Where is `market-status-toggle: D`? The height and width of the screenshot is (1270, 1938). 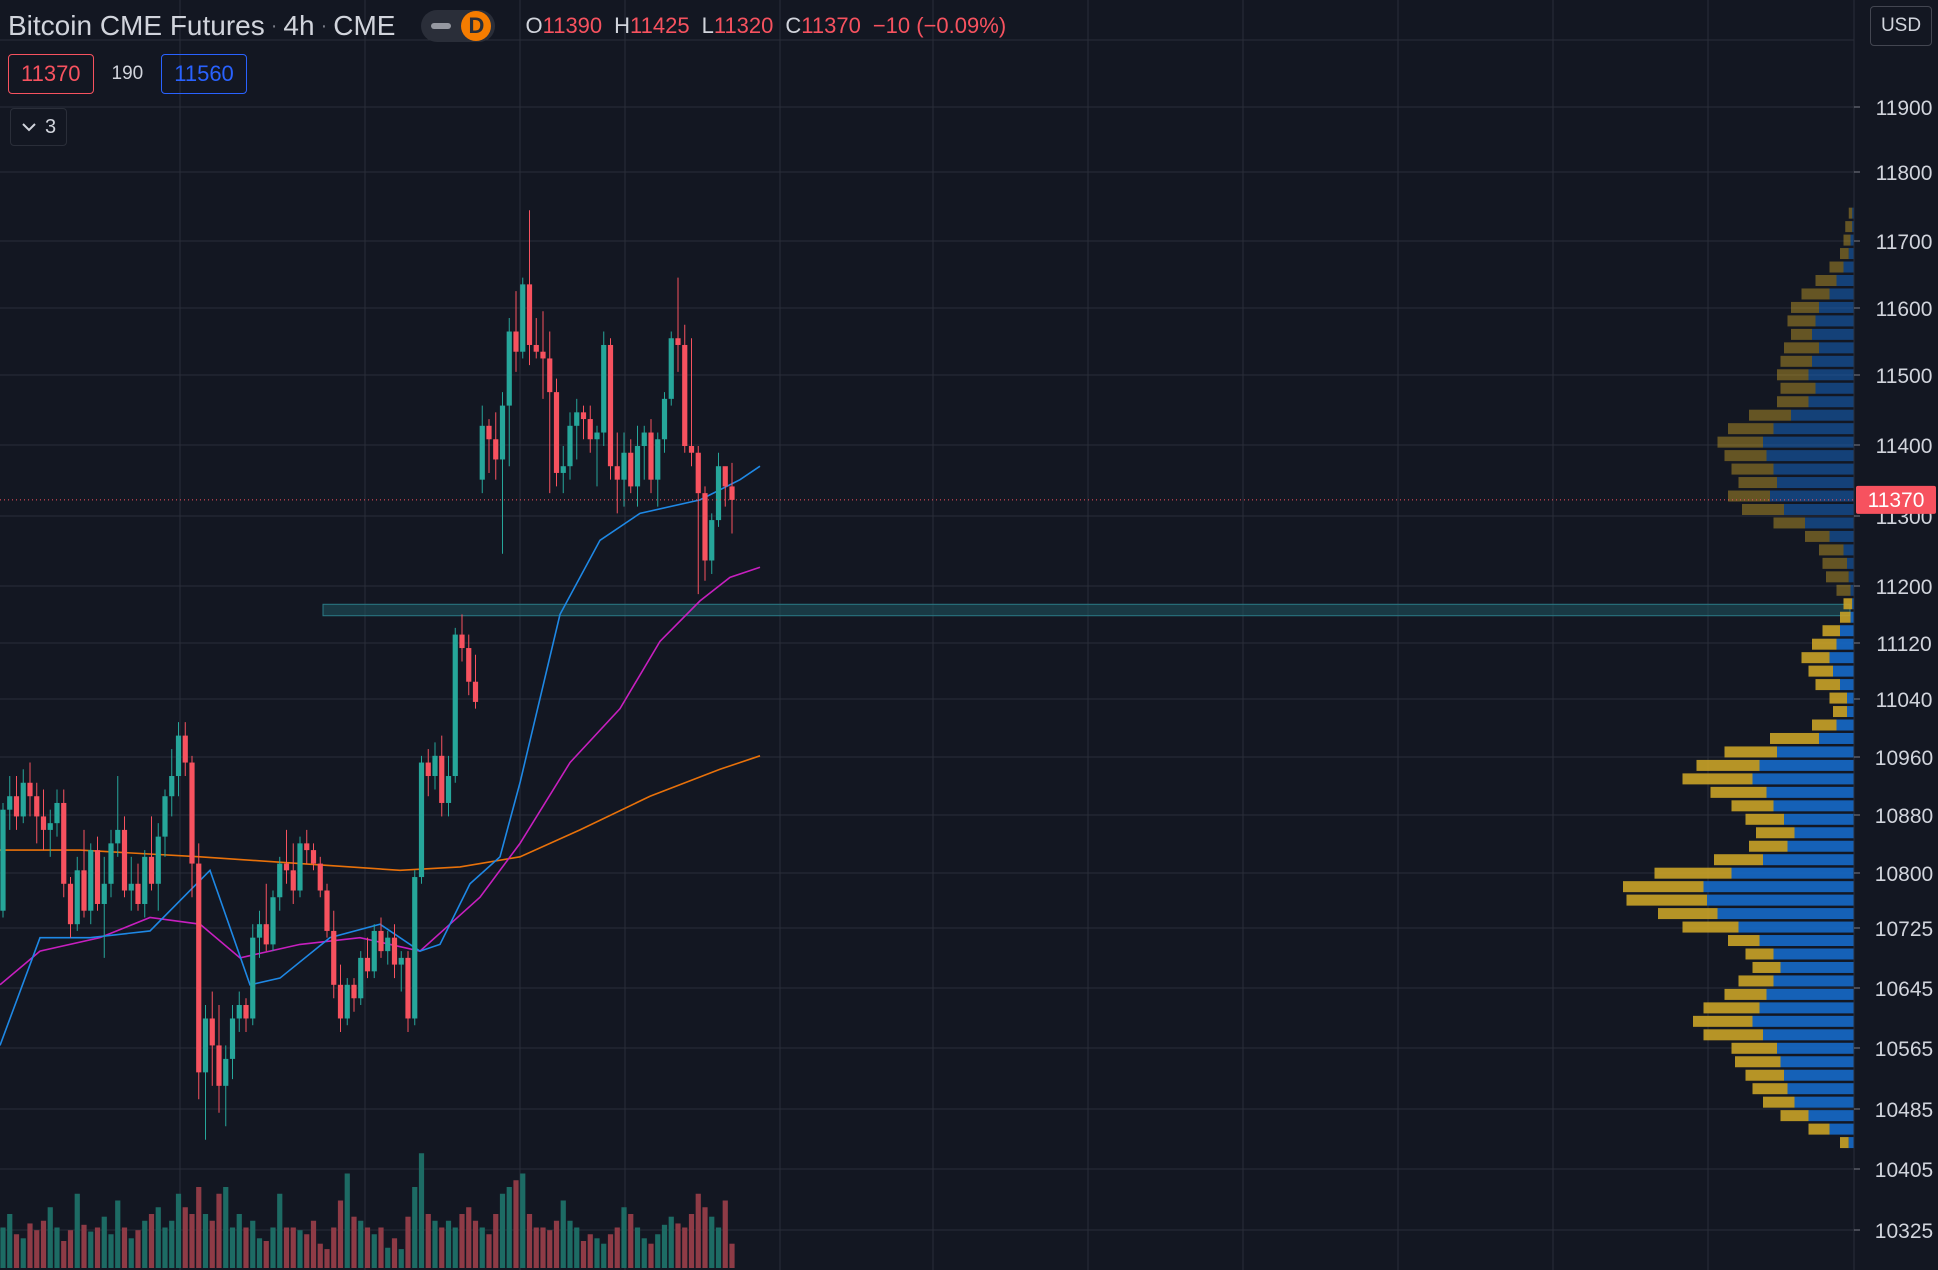 market-status-toggle: D is located at coordinates (458, 26).